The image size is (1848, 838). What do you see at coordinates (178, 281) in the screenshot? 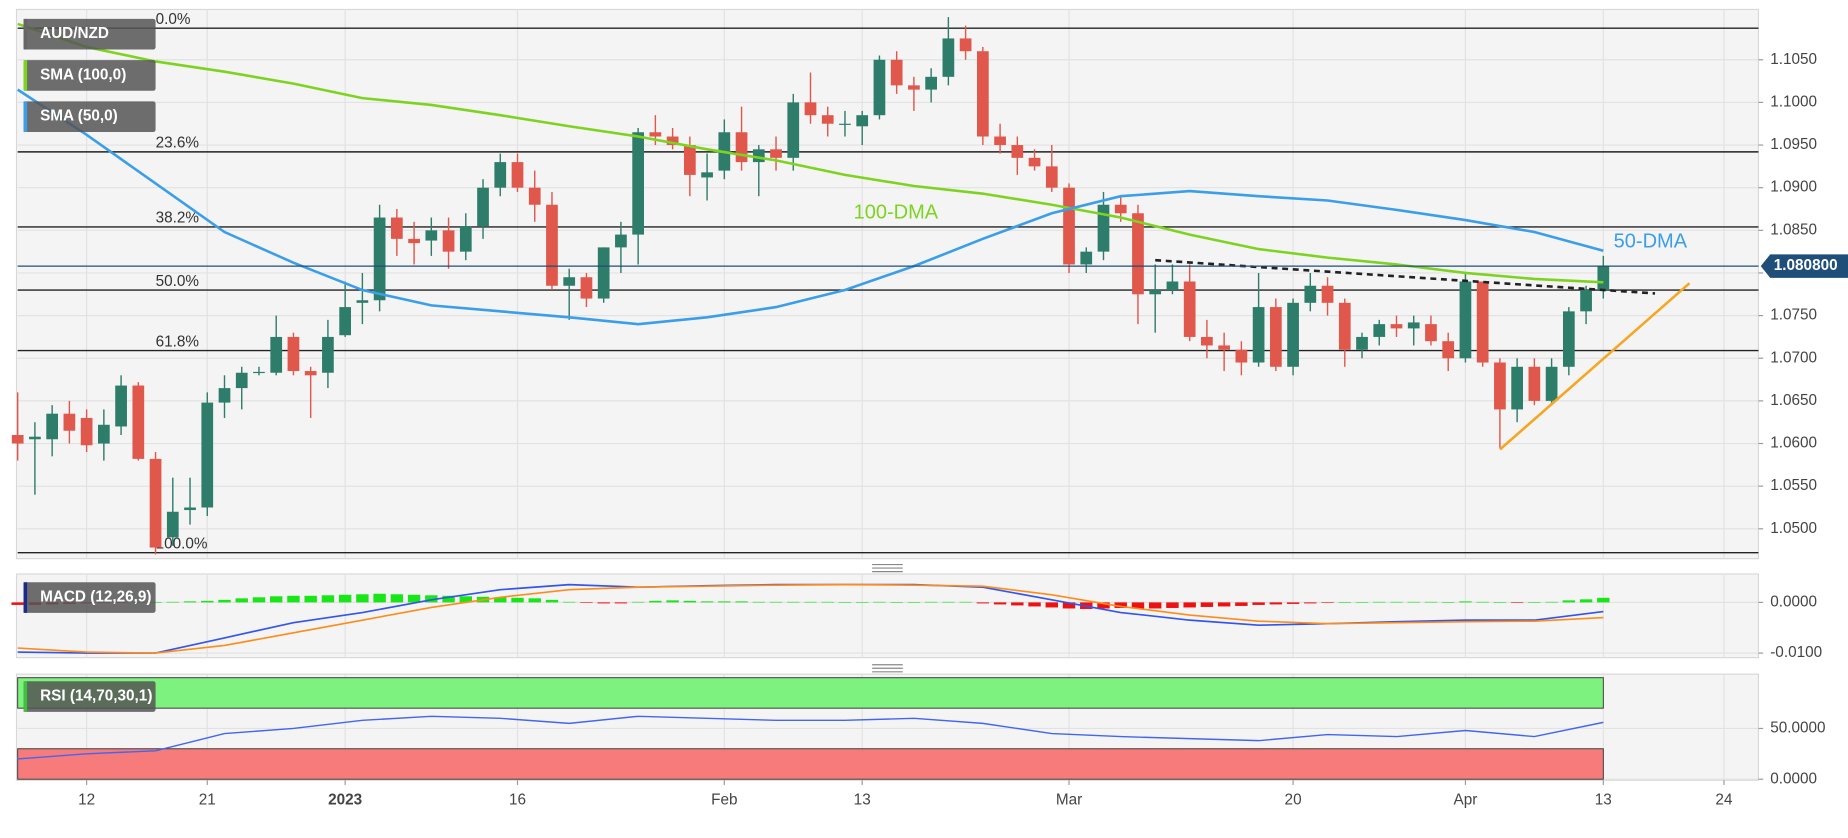
I see `fibonacci-label: 50.0%` at bounding box center [178, 281].